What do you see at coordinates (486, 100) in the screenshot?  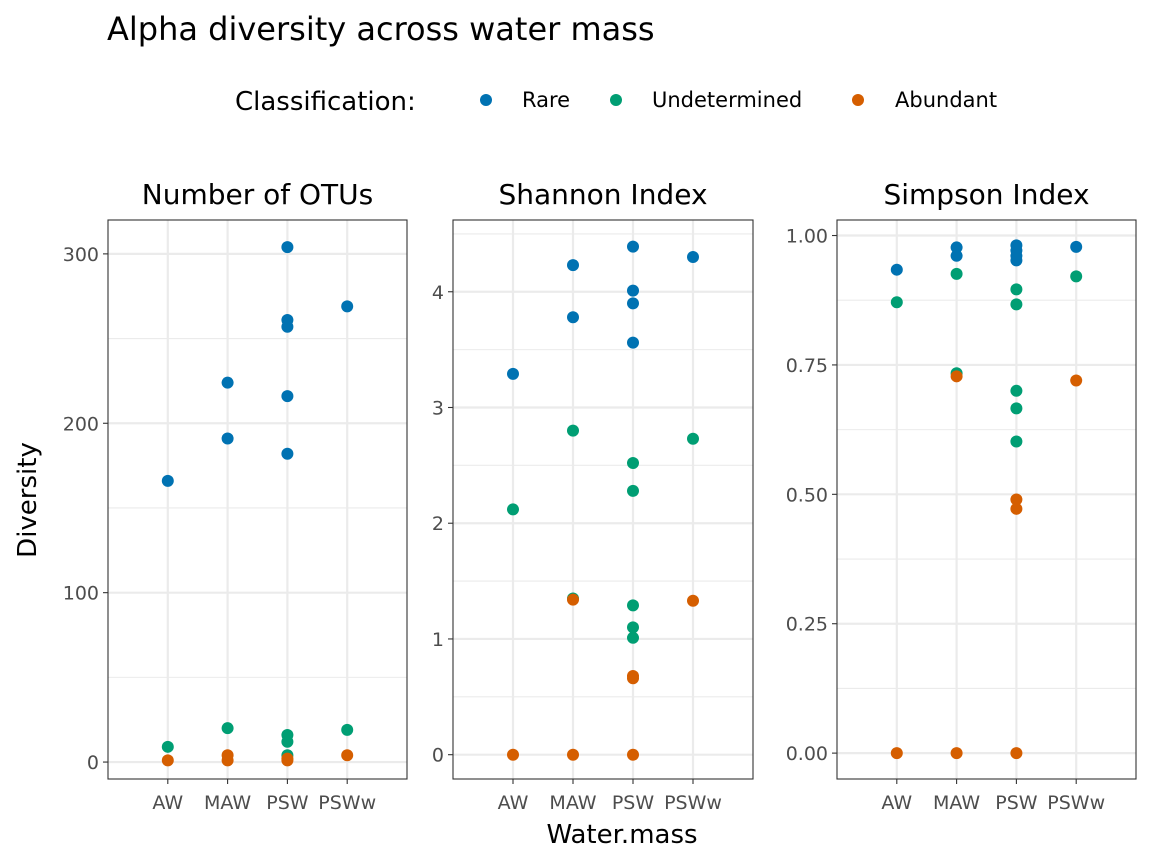 I see `legend-key-rare` at bounding box center [486, 100].